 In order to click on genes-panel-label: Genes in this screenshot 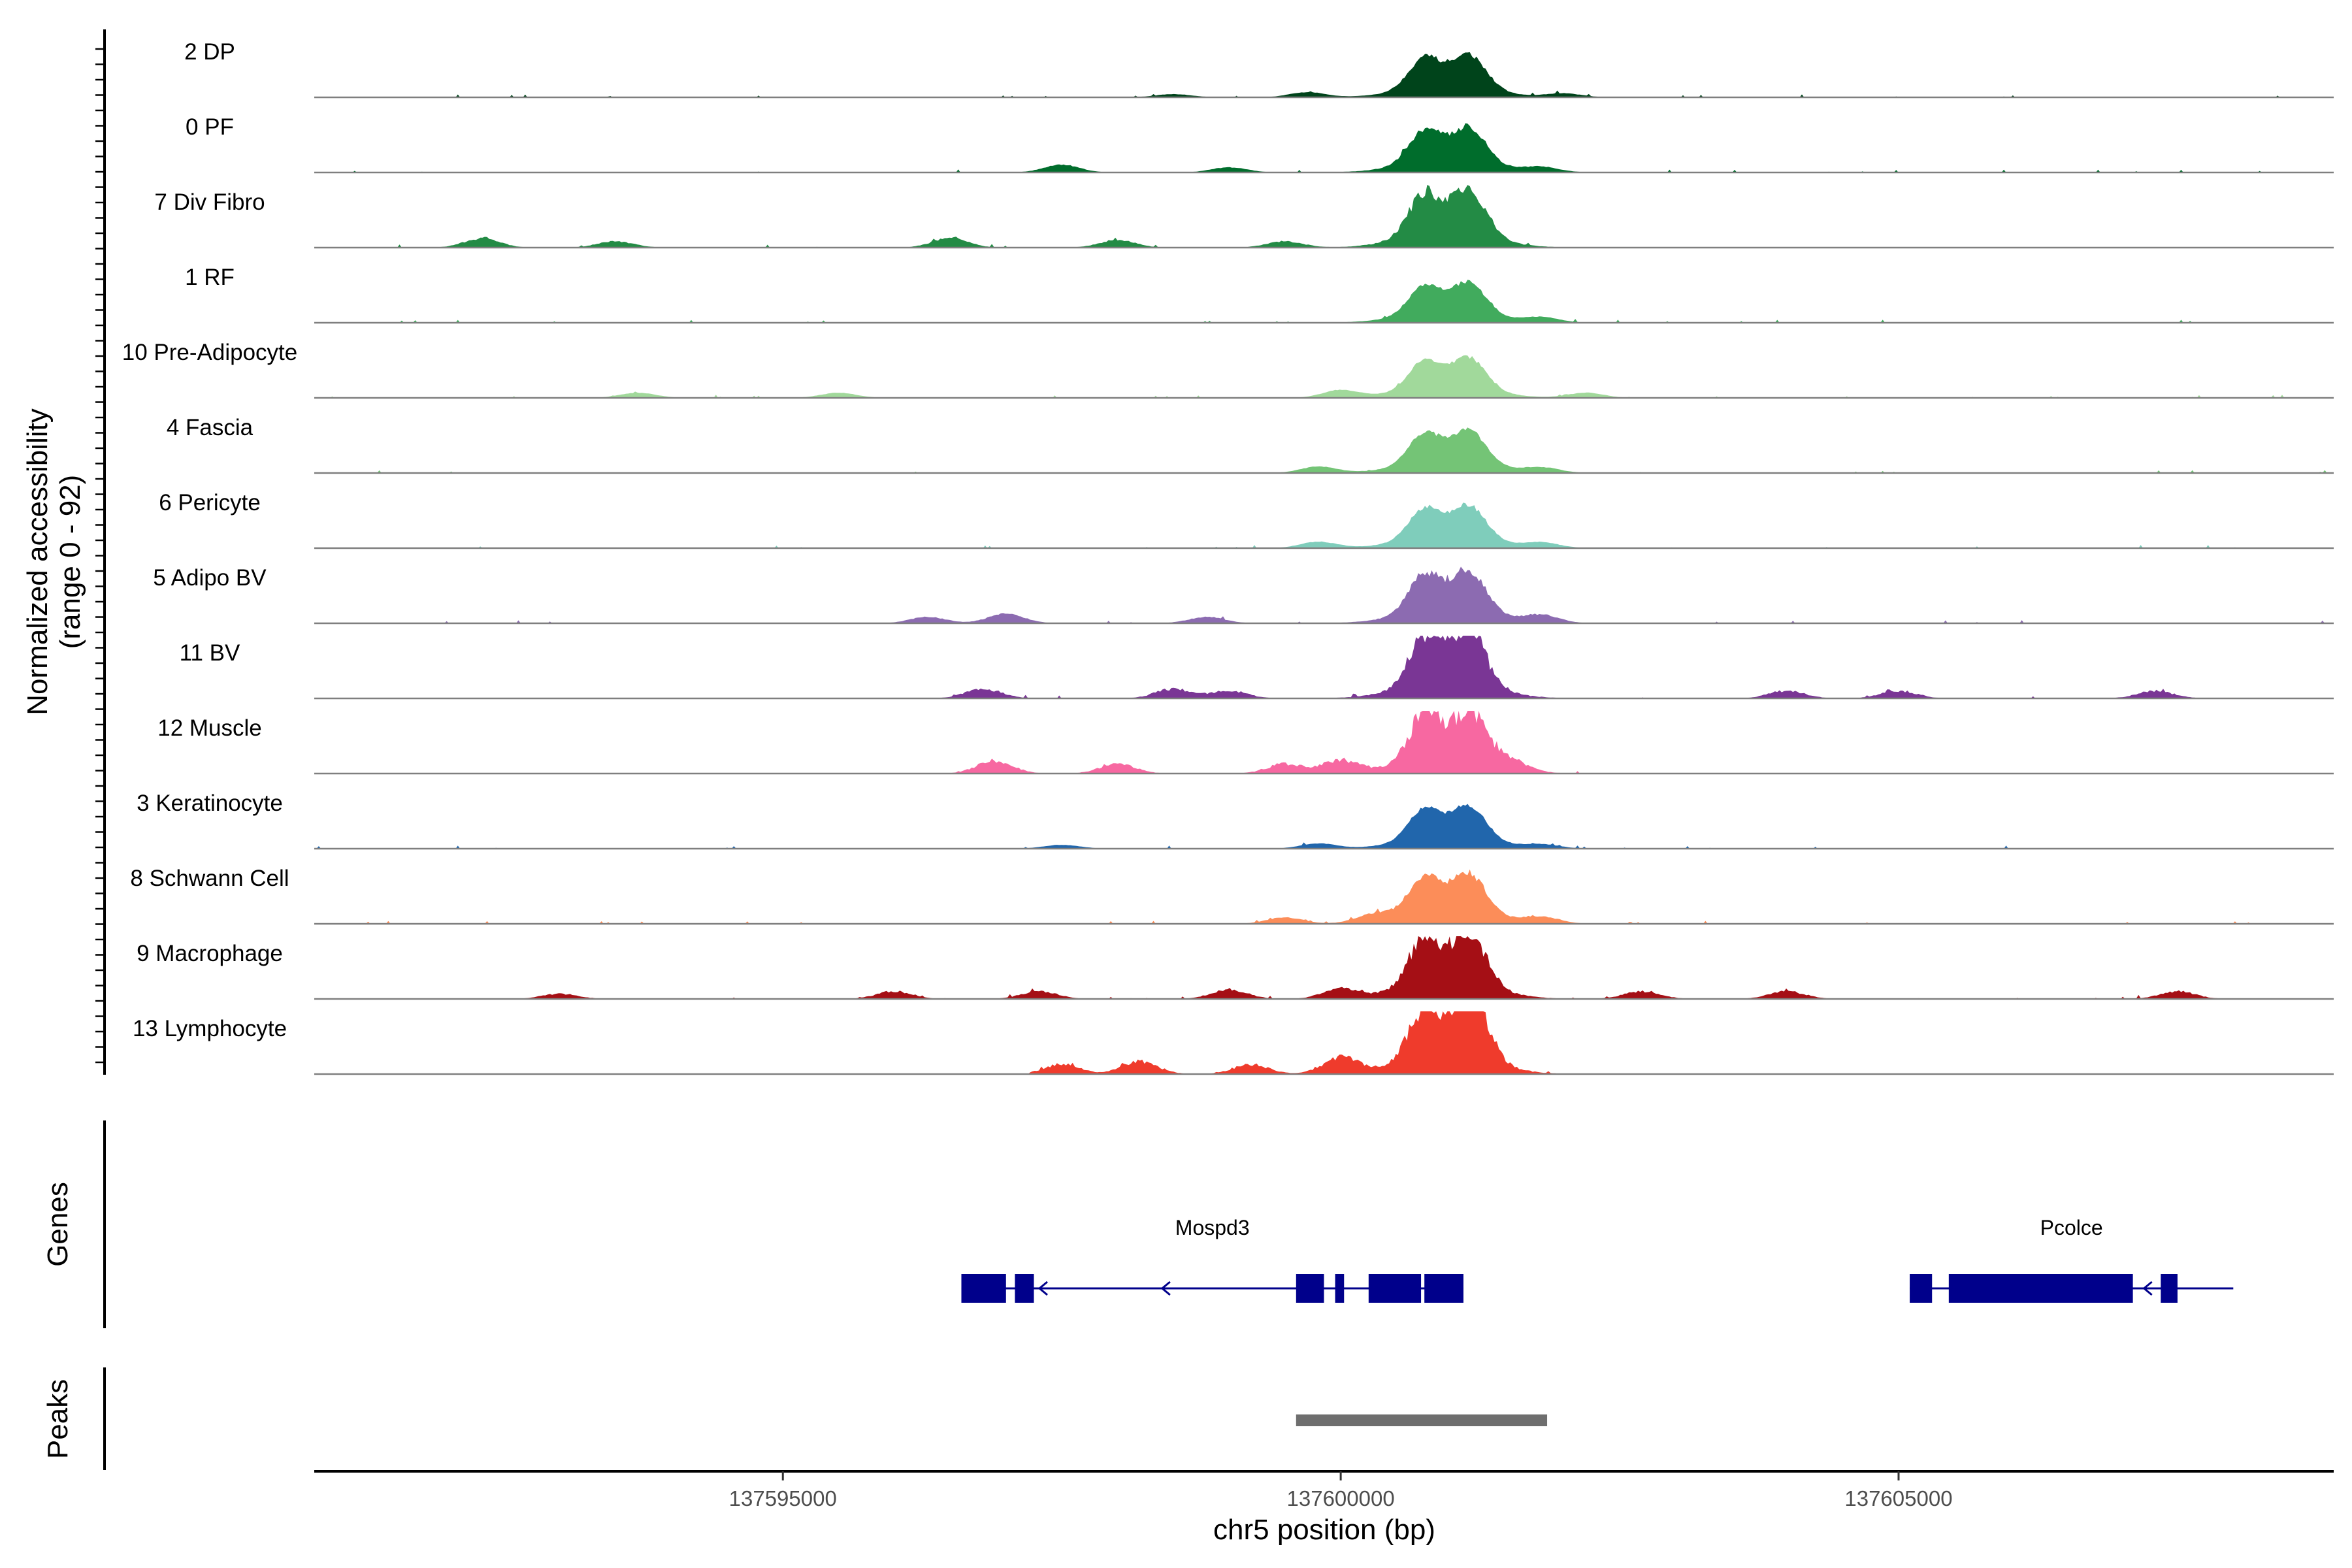, I will do `click(58, 1224)`.